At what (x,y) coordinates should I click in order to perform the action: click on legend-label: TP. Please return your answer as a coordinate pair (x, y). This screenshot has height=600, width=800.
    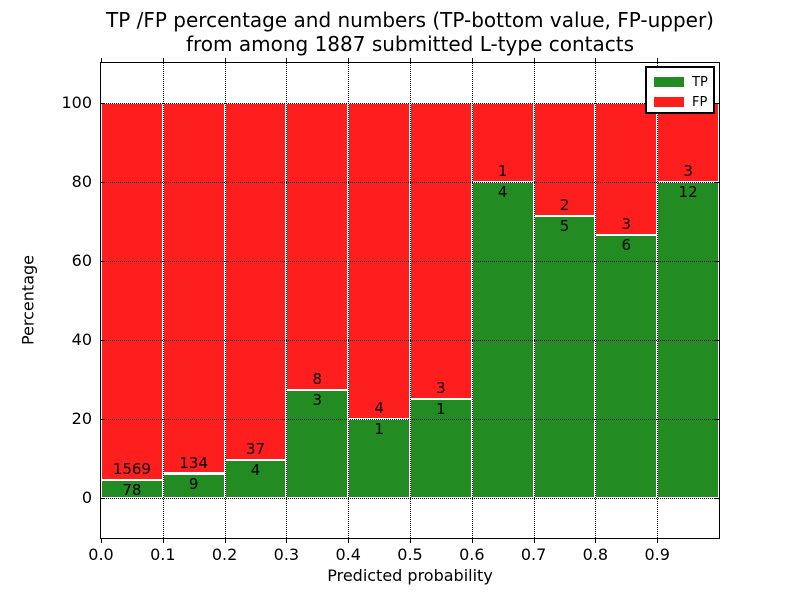
    Looking at the image, I should click on (700, 82).